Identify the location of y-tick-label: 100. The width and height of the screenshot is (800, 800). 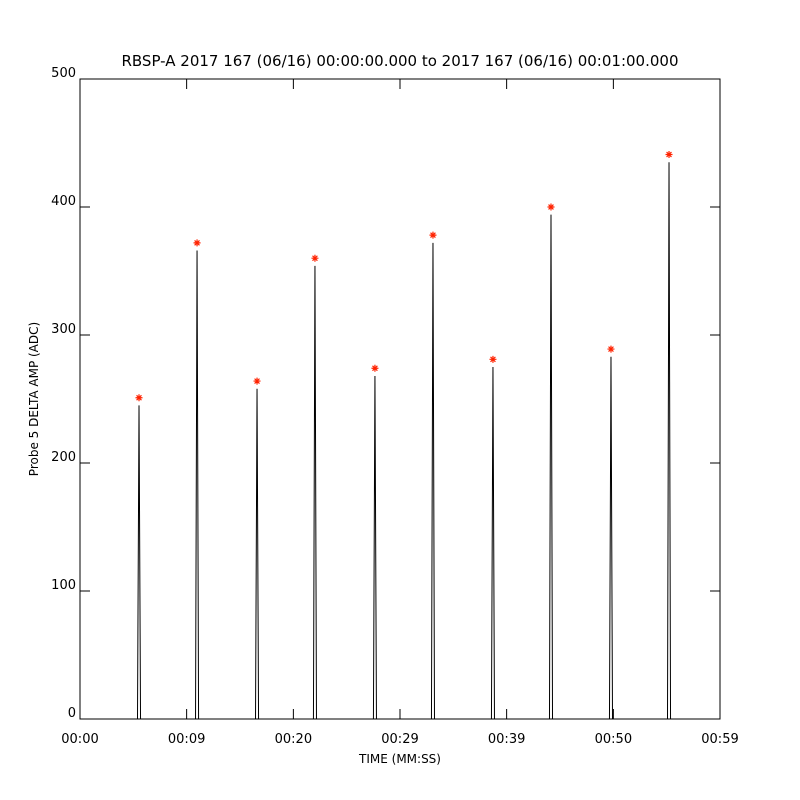
(63, 585).